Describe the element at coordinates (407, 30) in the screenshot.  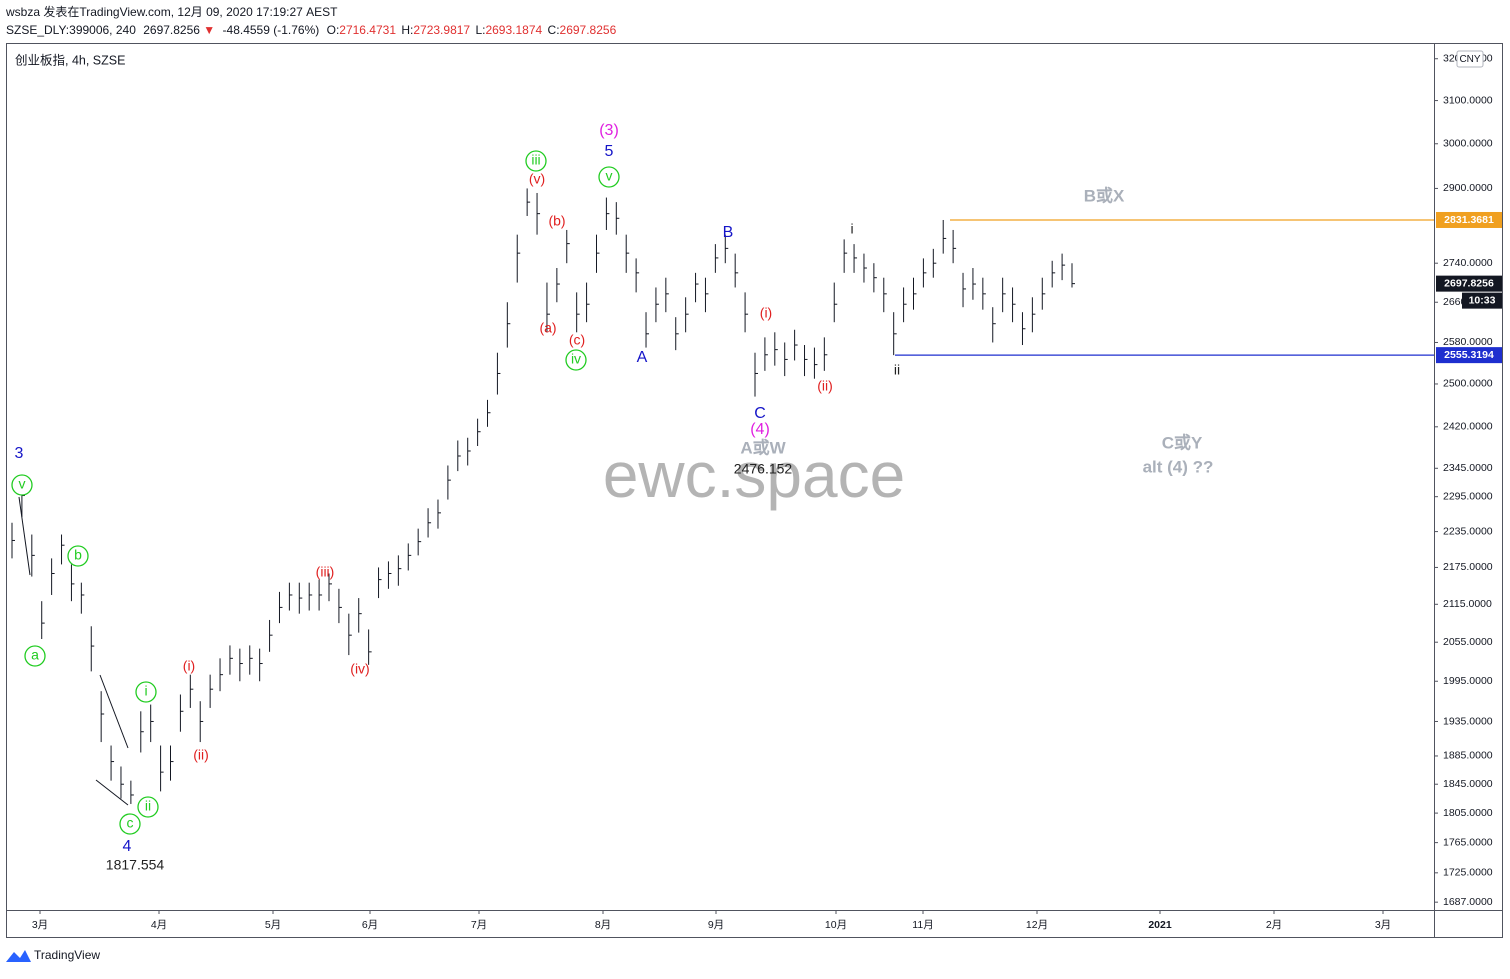
I see `h-label: H:` at that location.